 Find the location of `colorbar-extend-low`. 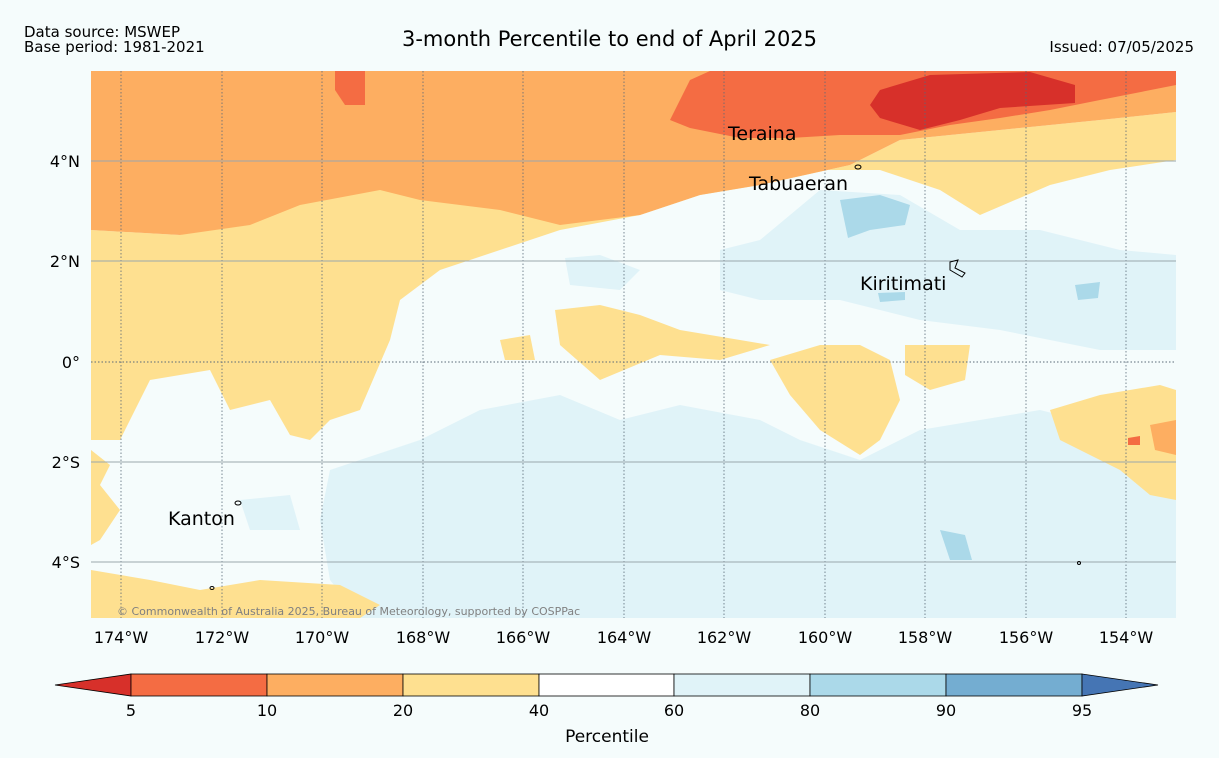

colorbar-extend-low is located at coordinates (93, 685).